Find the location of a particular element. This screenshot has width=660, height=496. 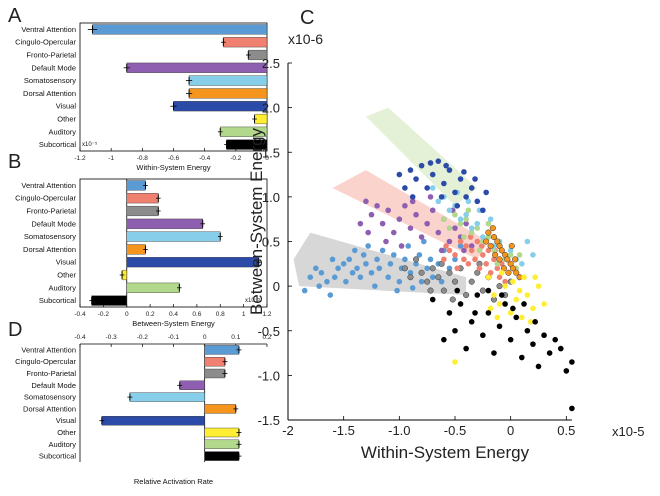

panel-letter-a: A is located at coordinates (15, 16).